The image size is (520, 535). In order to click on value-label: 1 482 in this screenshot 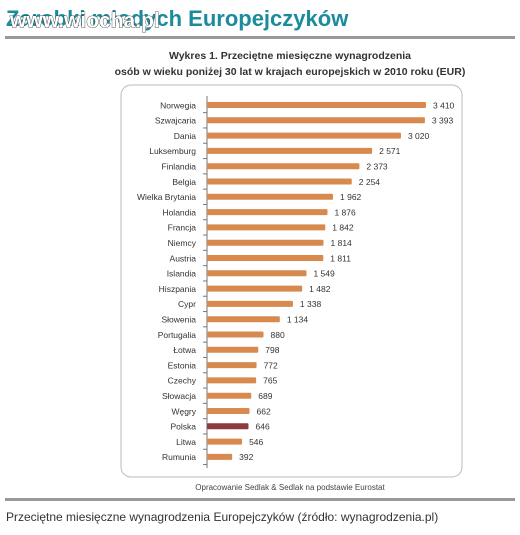, I will do `click(320, 289)`.